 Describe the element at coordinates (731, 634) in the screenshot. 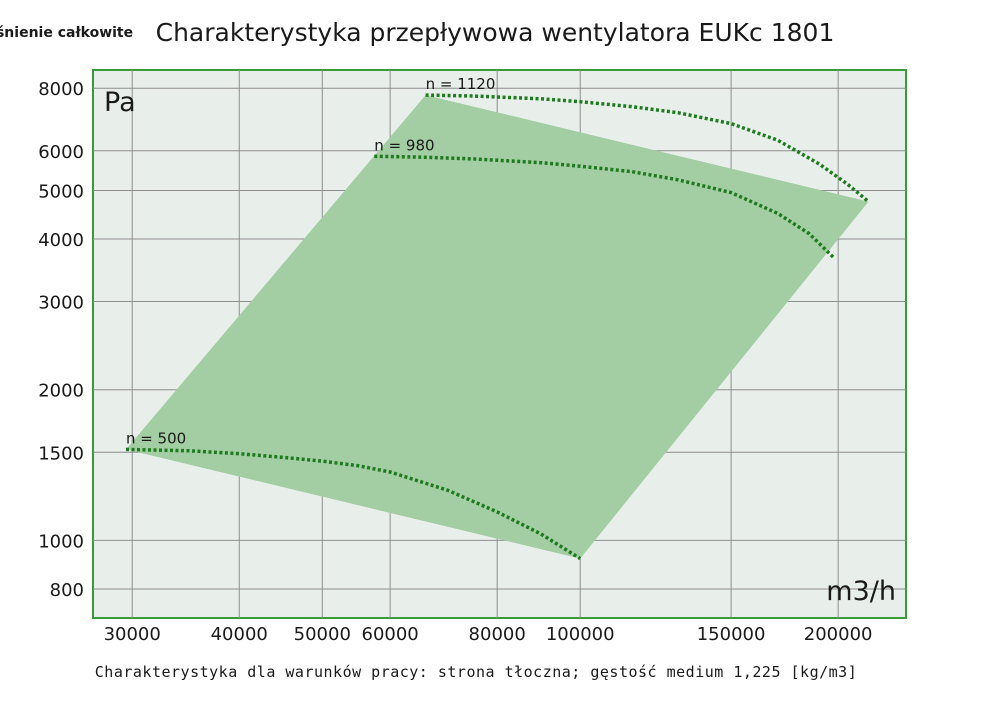

I see `x-tick-label-6: 150000` at that location.